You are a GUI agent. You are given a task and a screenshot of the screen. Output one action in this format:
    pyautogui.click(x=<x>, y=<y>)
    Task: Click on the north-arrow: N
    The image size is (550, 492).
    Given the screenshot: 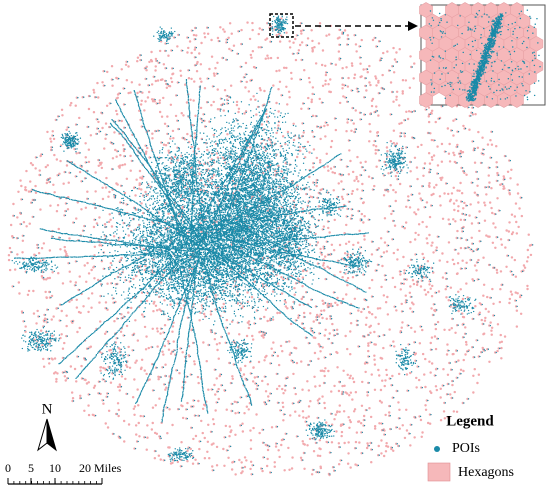 What is the action you would take?
    pyautogui.click(x=47, y=426)
    